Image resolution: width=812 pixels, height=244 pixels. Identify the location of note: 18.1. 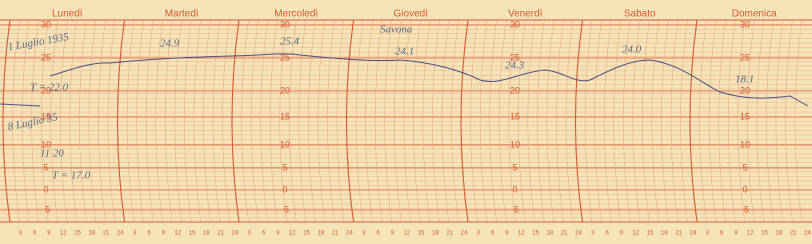
(744, 80).